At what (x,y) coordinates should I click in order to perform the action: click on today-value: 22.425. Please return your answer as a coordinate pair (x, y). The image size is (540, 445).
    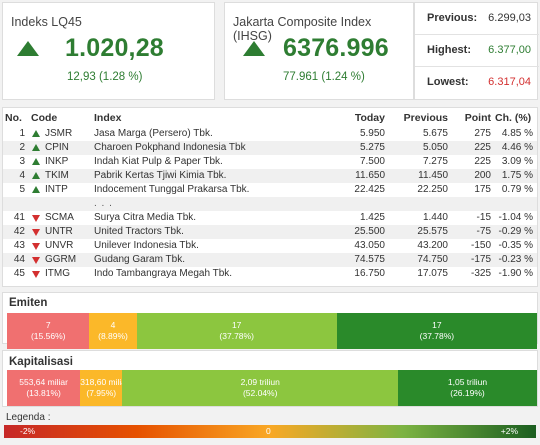
    Looking at the image, I should click on (369, 189).